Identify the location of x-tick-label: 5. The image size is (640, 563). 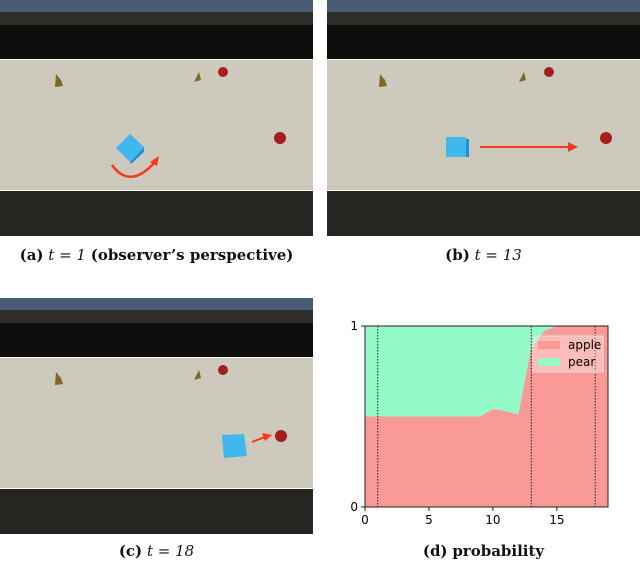
(429, 520).